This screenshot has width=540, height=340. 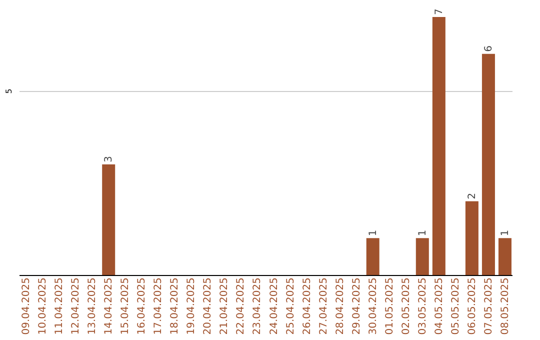 What do you see at coordinates (158, 306) in the screenshot?
I see `x-tick-label: 17.04.2025` at bounding box center [158, 306].